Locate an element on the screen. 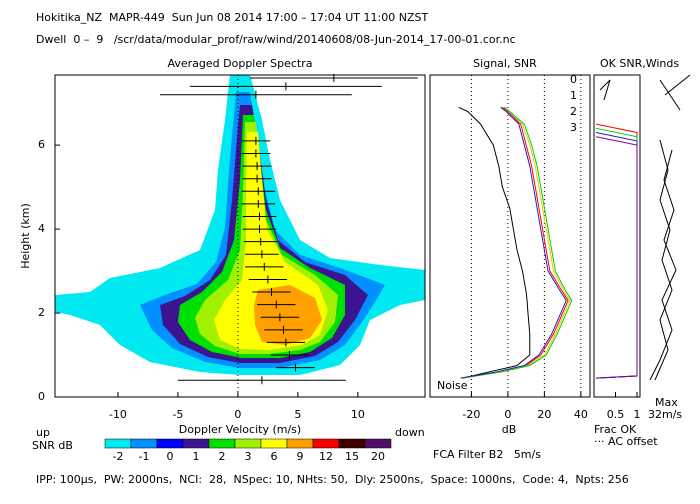  legend-entry: 3 is located at coordinates (573, 127).